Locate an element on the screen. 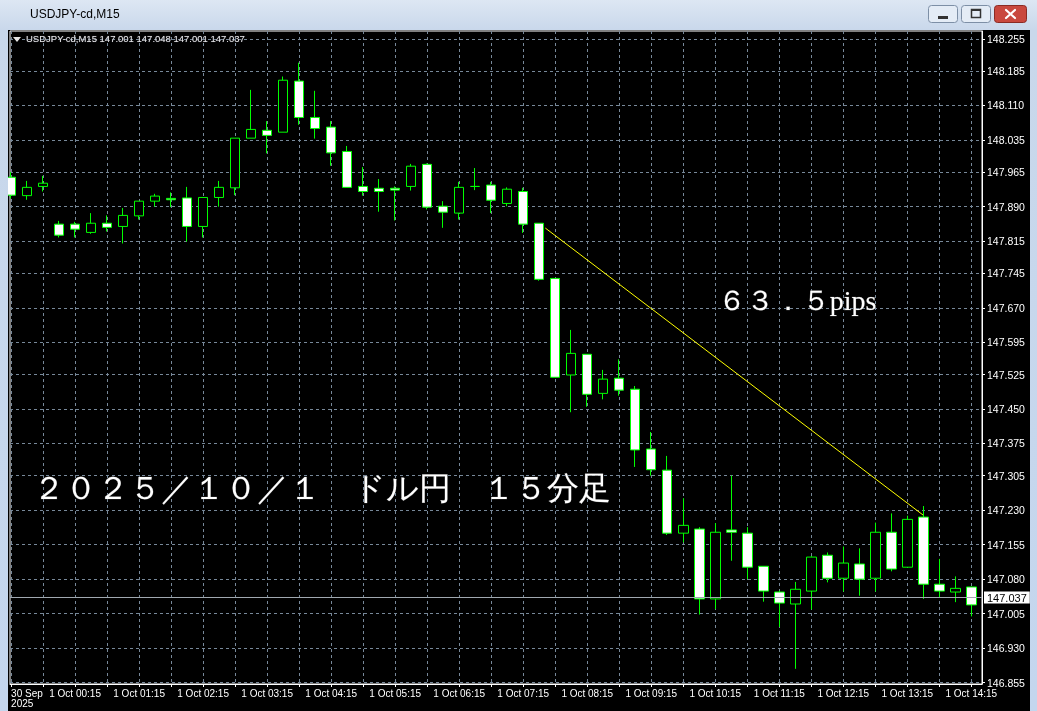  y-tick-label: 147.745 is located at coordinates (1006, 273).